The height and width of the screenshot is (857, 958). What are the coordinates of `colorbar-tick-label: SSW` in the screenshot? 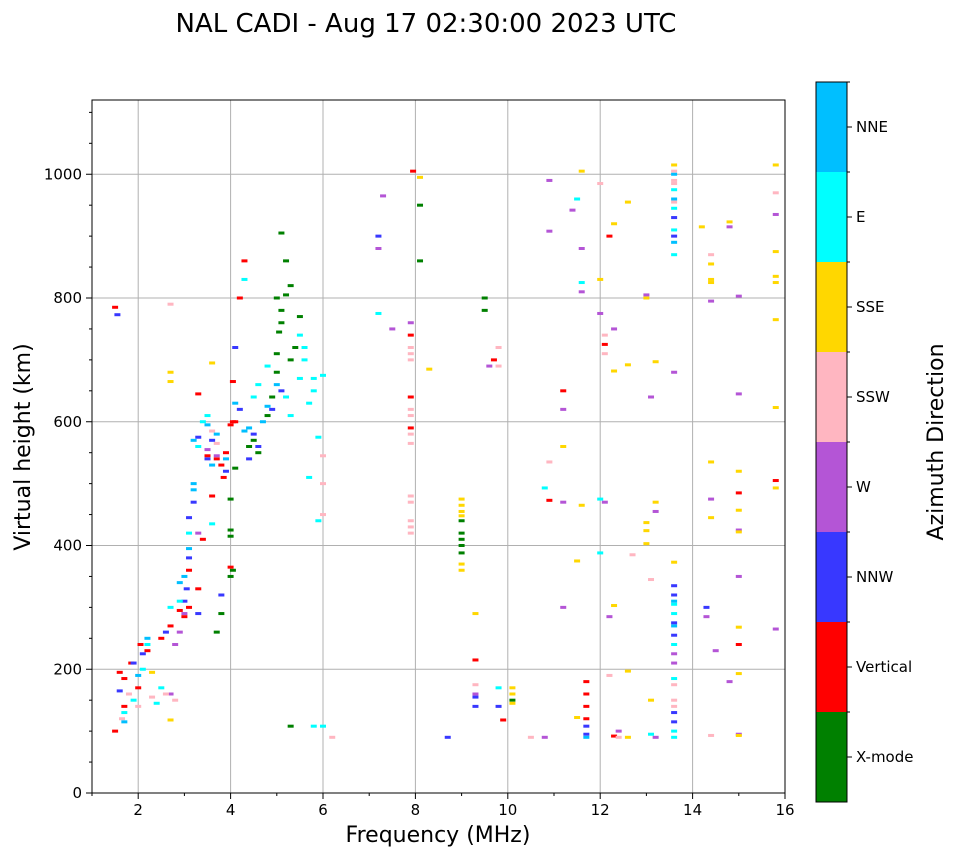 It's located at (873, 397).